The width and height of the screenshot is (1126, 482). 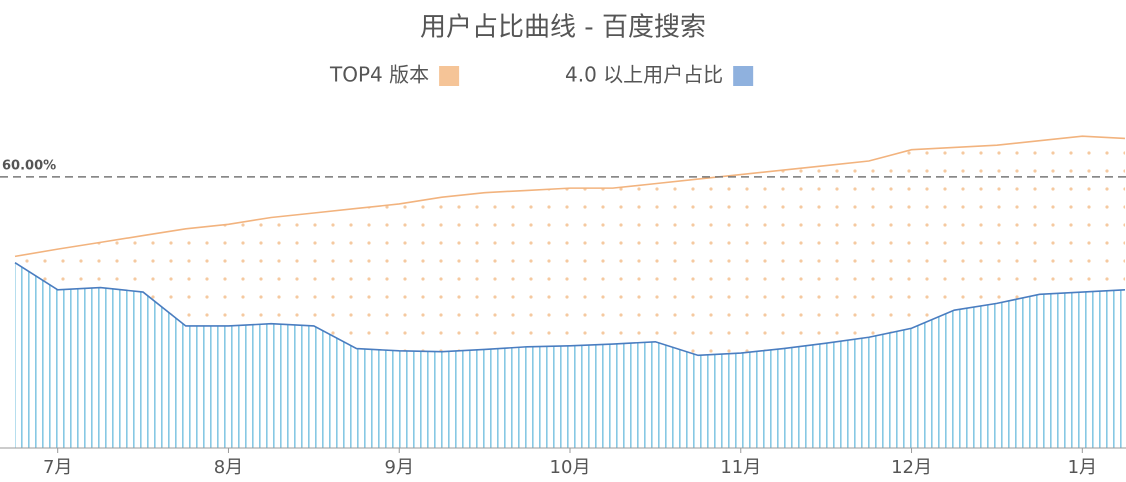 What do you see at coordinates (740, 467) in the screenshot?
I see `x-tick-label: 11月` at bounding box center [740, 467].